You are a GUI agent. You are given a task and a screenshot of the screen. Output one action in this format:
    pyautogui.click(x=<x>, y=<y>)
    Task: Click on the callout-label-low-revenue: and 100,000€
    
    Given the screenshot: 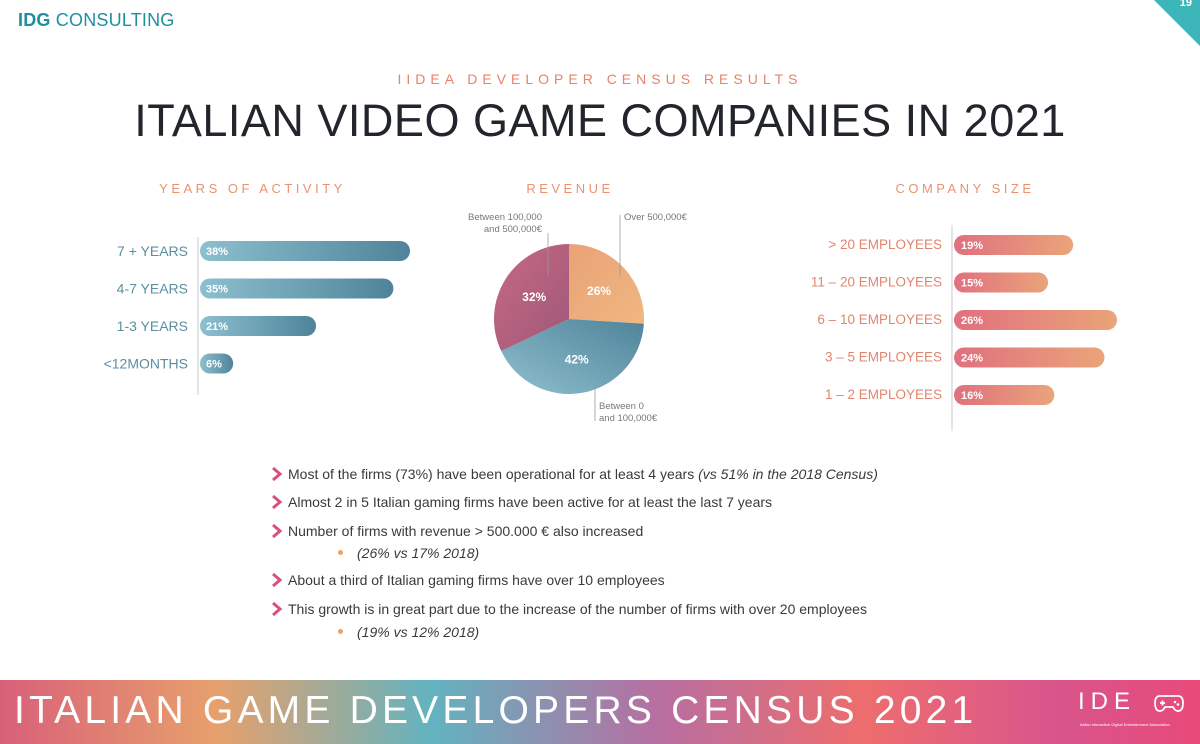 What is the action you would take?
    pyautogui.click(x=628, y=418)
    